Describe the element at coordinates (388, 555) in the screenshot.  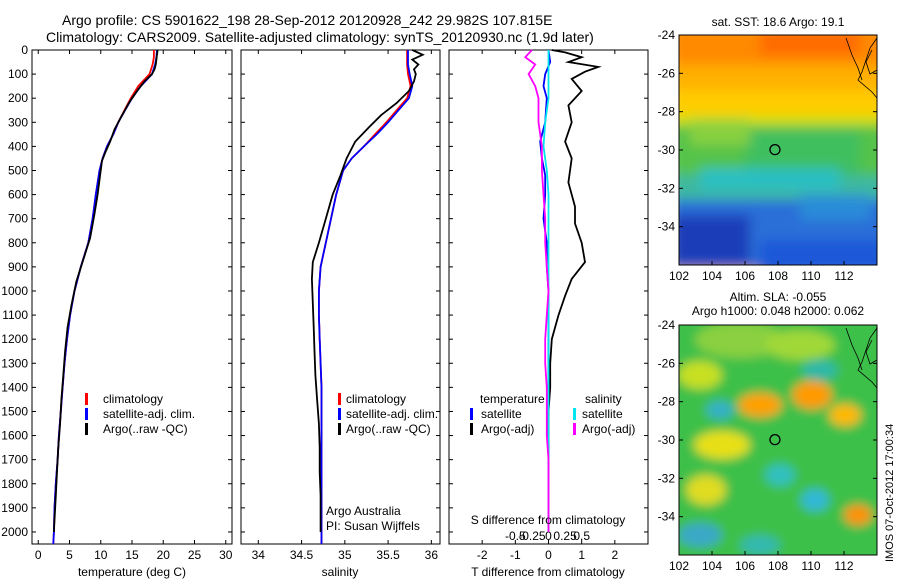
I see `x-tick-label: 35.5` at that location.